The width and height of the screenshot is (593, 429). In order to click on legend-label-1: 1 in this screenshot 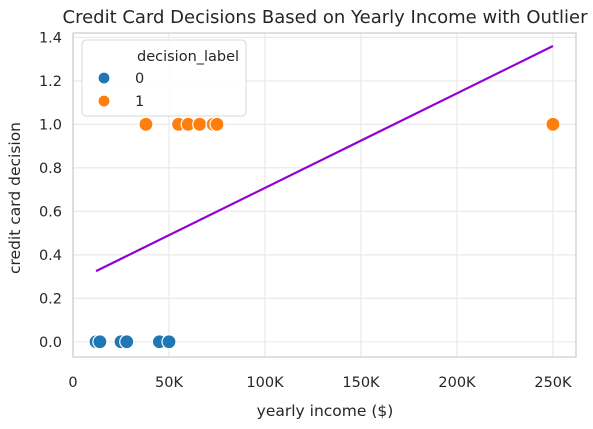, I will do `click(139, 102)`.